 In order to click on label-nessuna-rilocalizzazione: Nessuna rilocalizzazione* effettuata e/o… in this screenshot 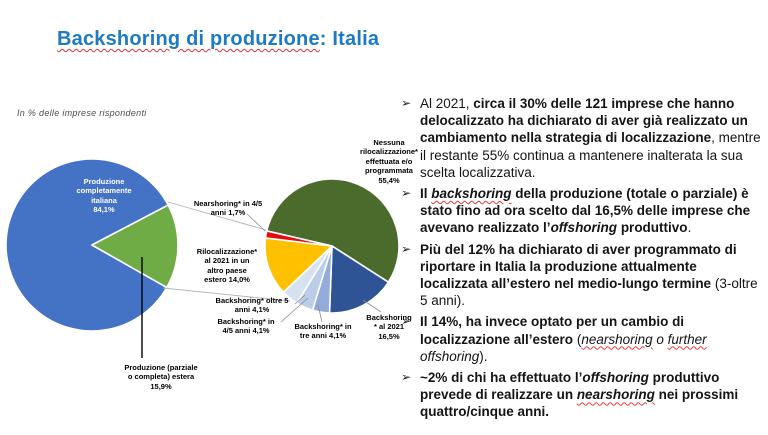, I will do `click(389, 161)`.